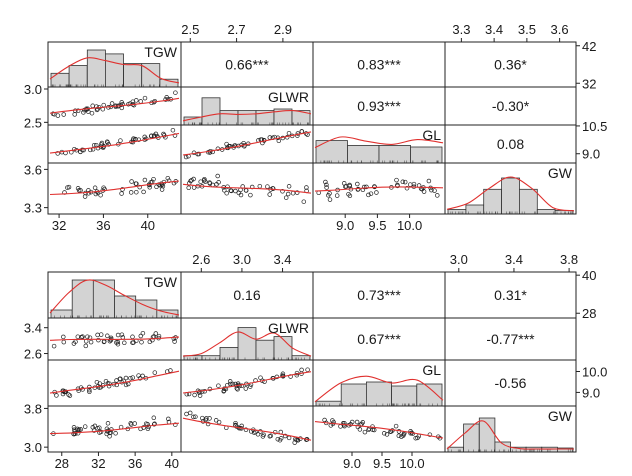 The image size is (632, 476). I want to click on correlation-glwr-gw: -0.77***, so click(510, 339).